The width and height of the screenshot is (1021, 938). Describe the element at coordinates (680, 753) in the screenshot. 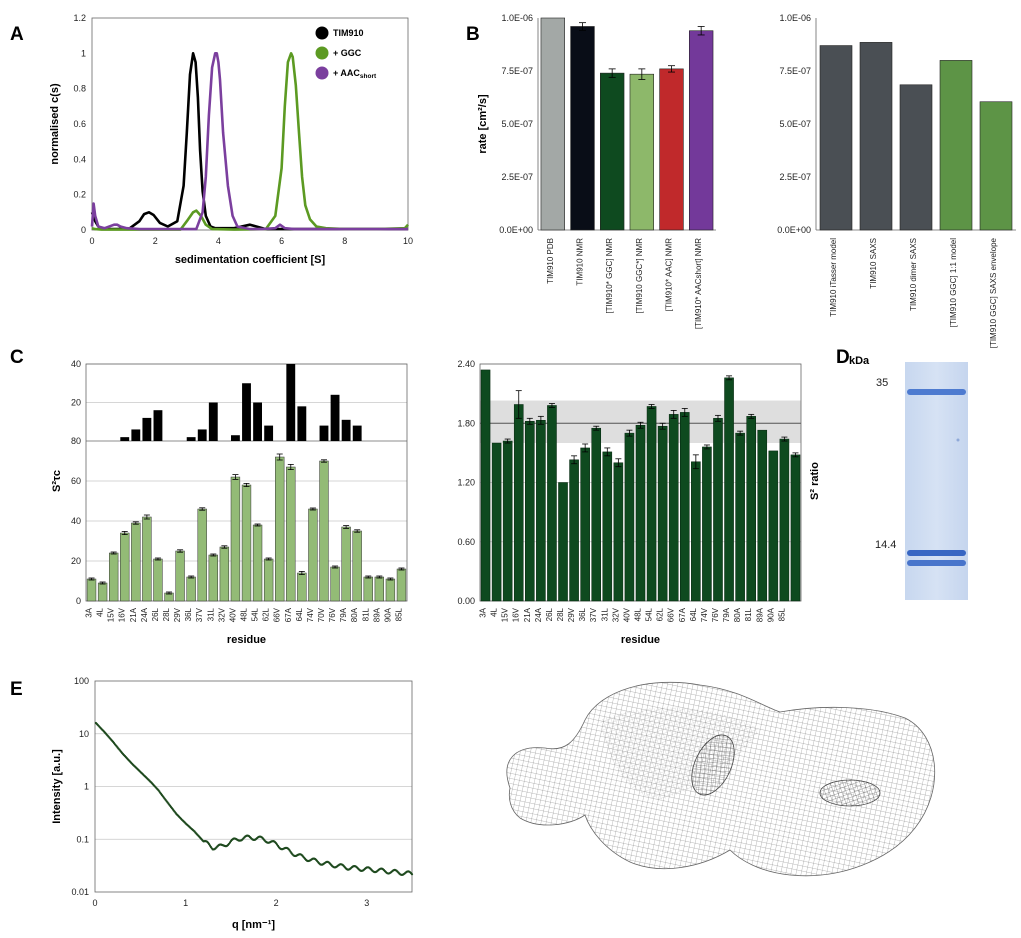

I see `envelope-inner-ridge` at that location.